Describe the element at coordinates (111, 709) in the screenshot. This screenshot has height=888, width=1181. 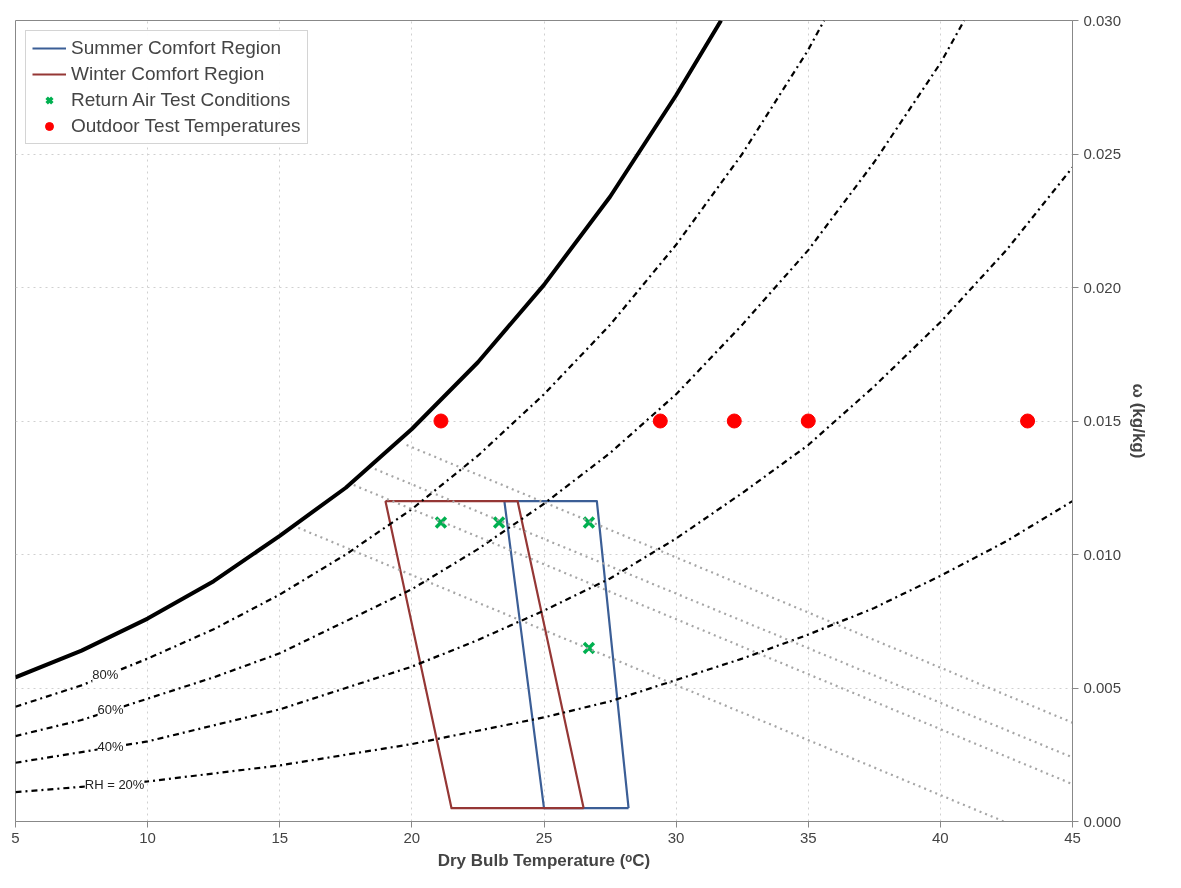
I see `annotation: 60%` at that location.